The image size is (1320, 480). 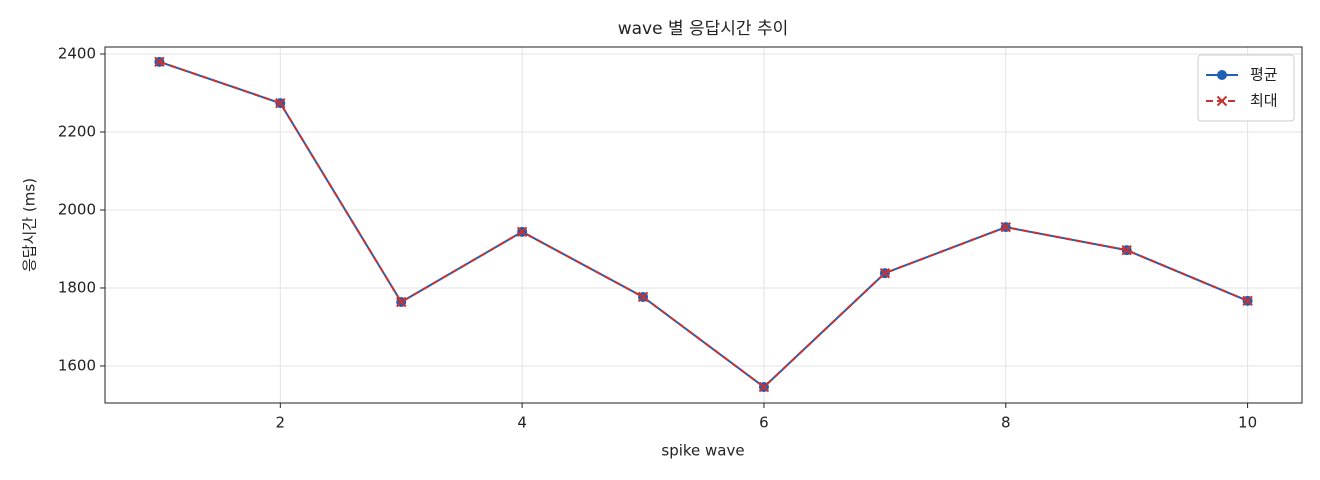 I want to click on chart-title: wave 별 응답시간 추이, so click(x=703, y=29).